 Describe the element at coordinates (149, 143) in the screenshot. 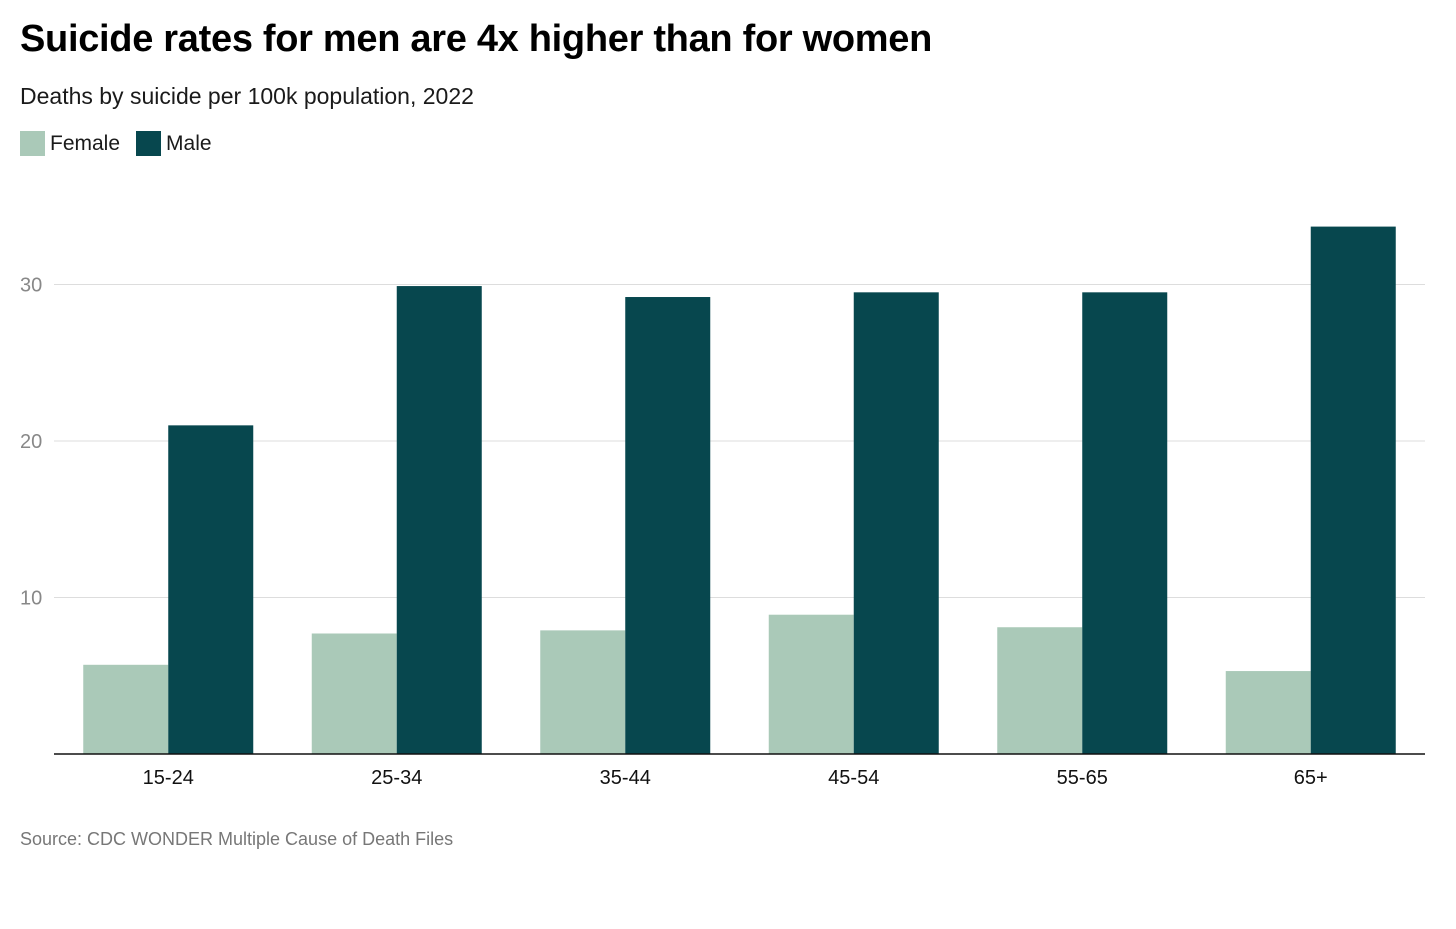

I see `legend-swatch-male` at that location.